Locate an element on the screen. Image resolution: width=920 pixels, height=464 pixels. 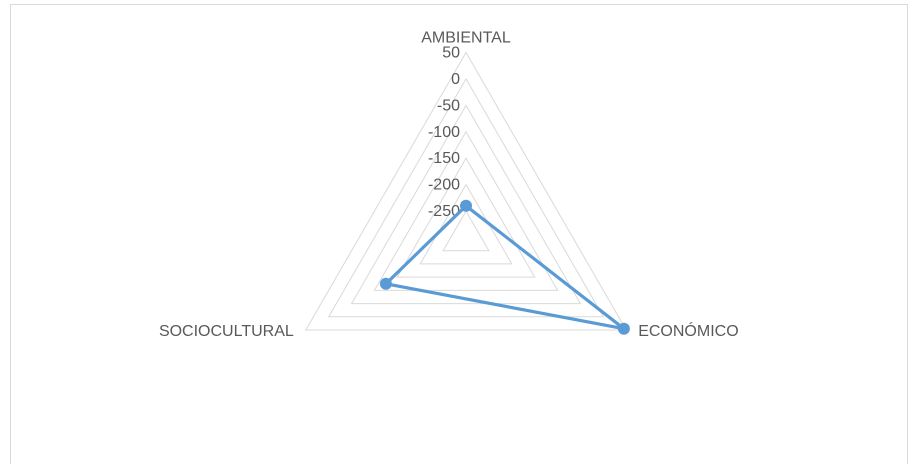
data-point-económico is located at coordinates (623, 328).